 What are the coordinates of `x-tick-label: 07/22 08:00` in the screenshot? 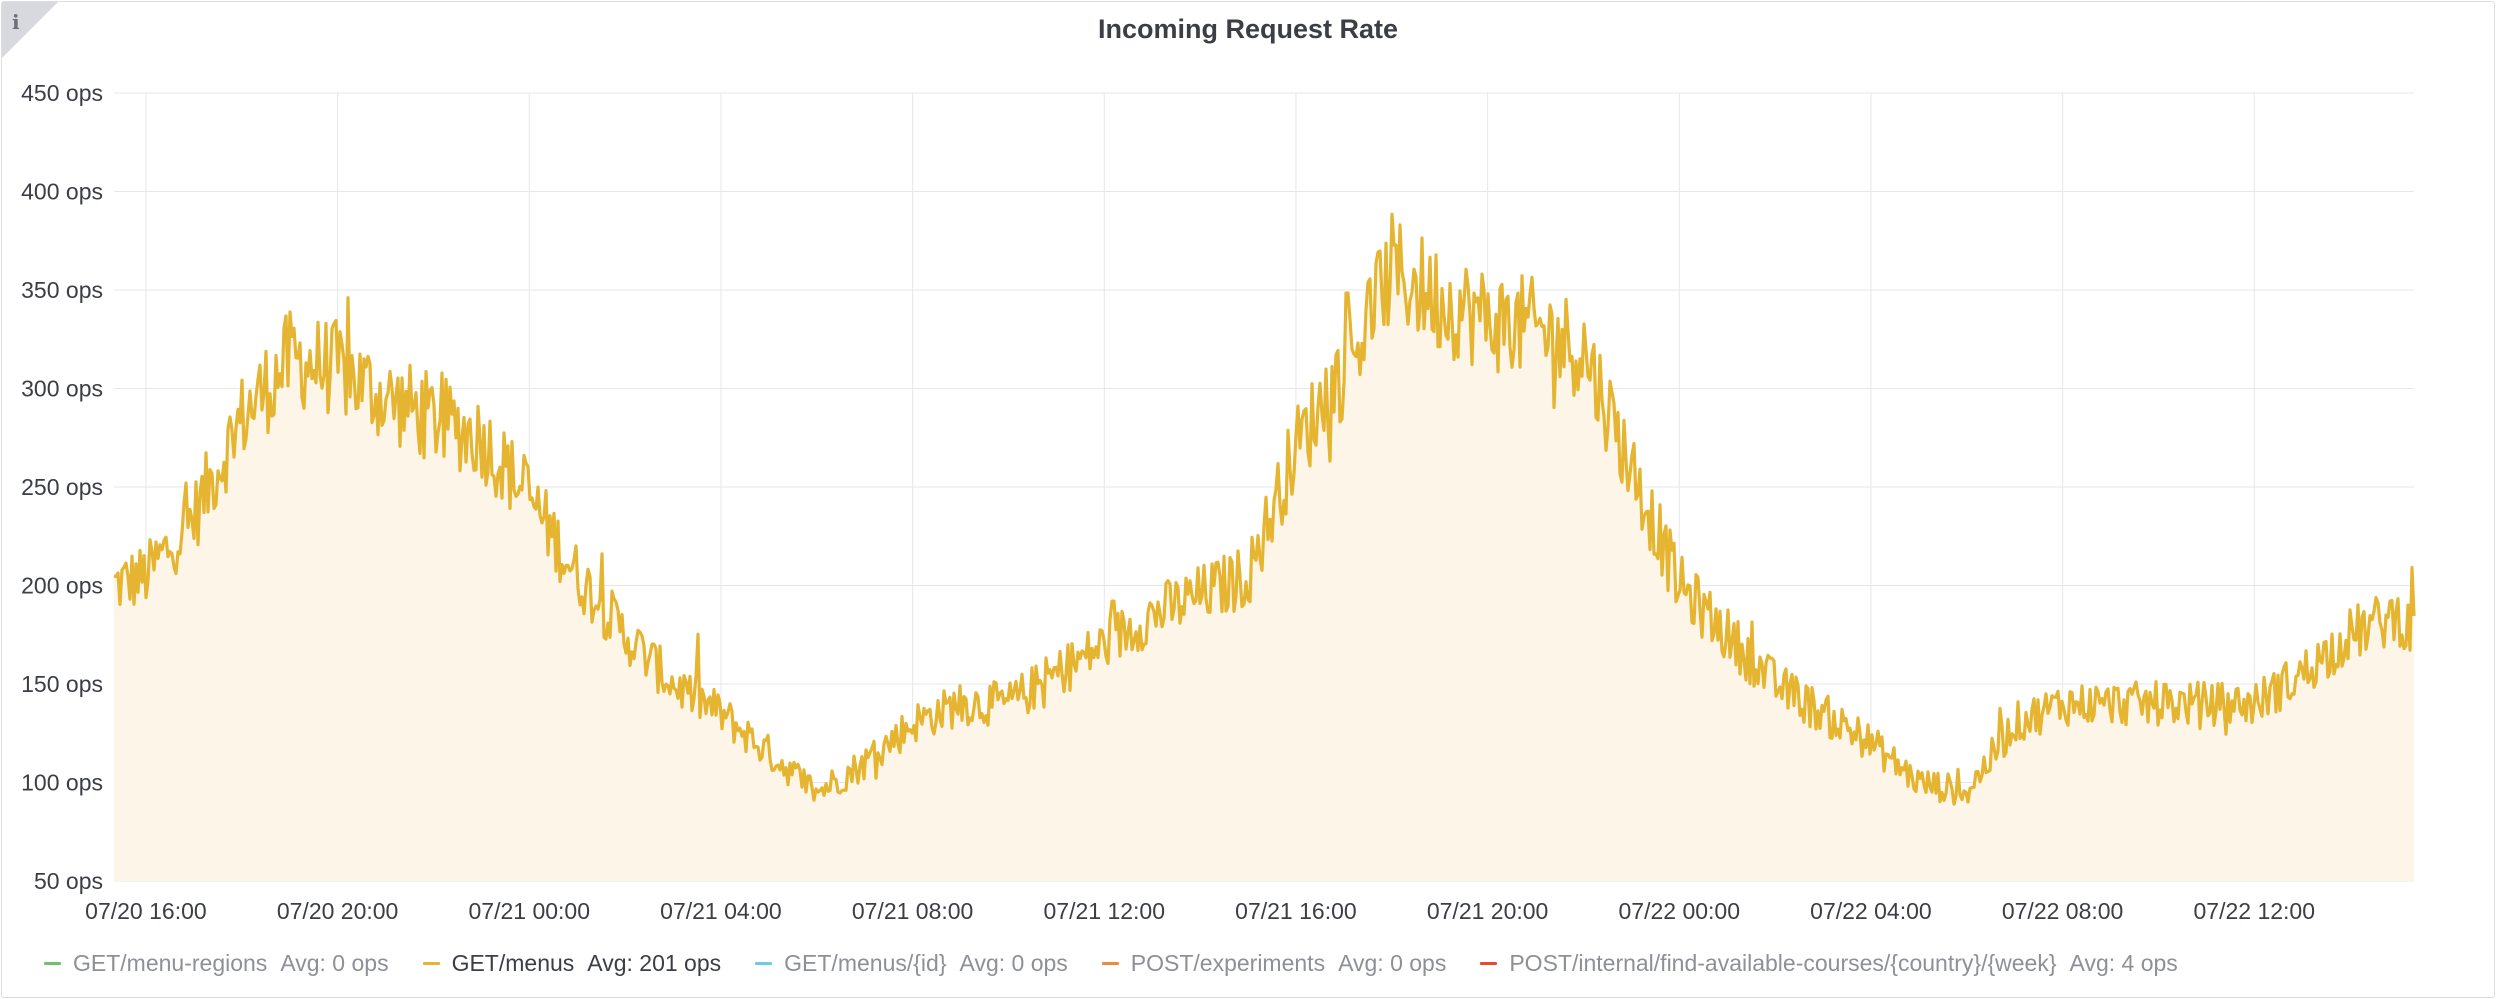 It's located at (2063, 911).